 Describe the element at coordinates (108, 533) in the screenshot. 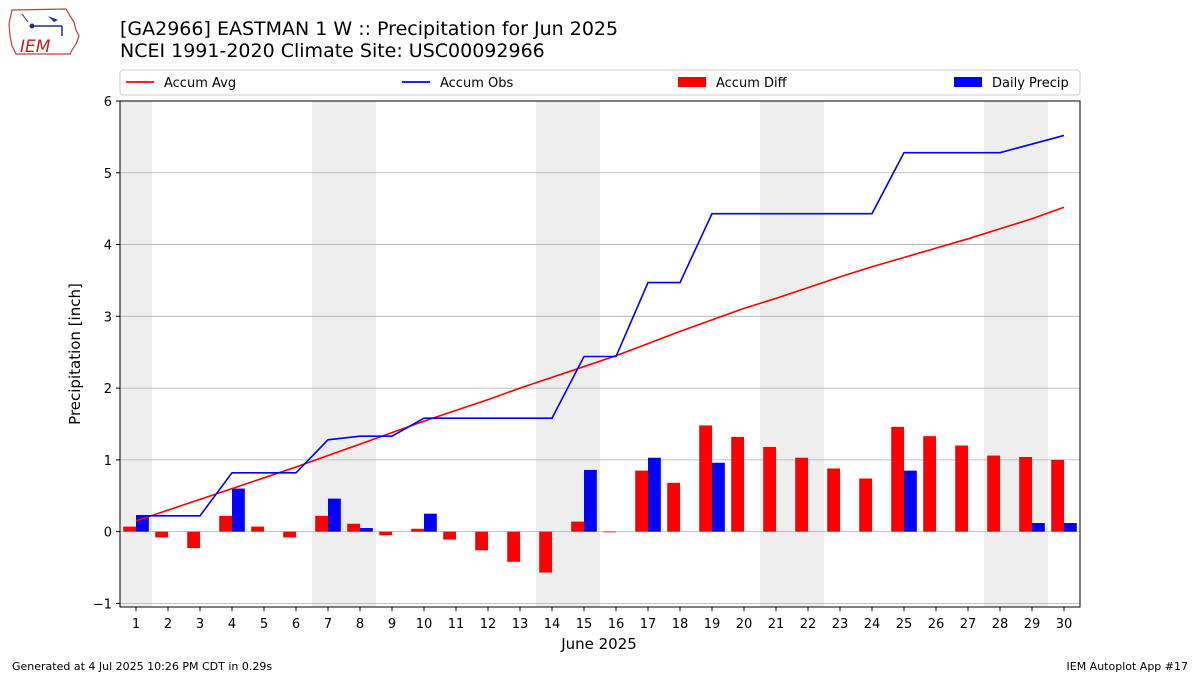

I see `y-tick-label: 0` at that location.